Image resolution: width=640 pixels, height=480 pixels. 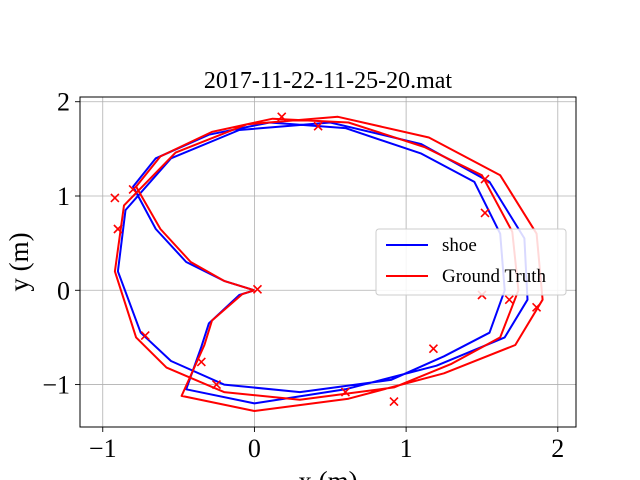 What do you see at coordinates (326, 445) in the screenshot?
I see `x-axis-ticks: −1 0 1 2` at bounding box center [326, 445].